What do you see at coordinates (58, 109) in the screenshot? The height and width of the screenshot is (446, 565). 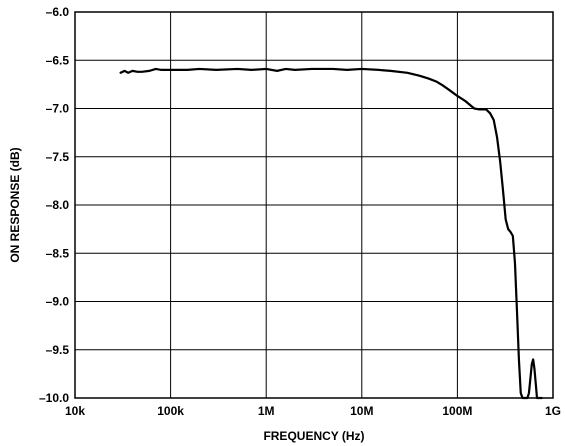 I see `y-tick-label: –7.0` at bounding box center [58, 109].